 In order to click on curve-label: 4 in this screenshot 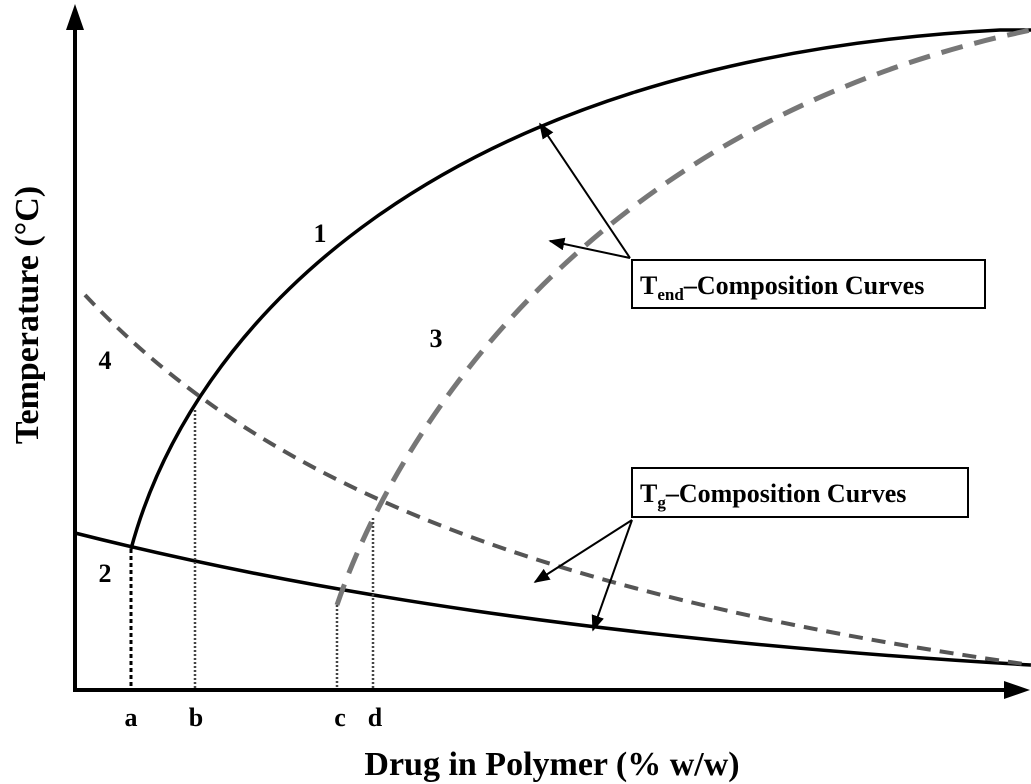, I will do `click(105, 360)`.